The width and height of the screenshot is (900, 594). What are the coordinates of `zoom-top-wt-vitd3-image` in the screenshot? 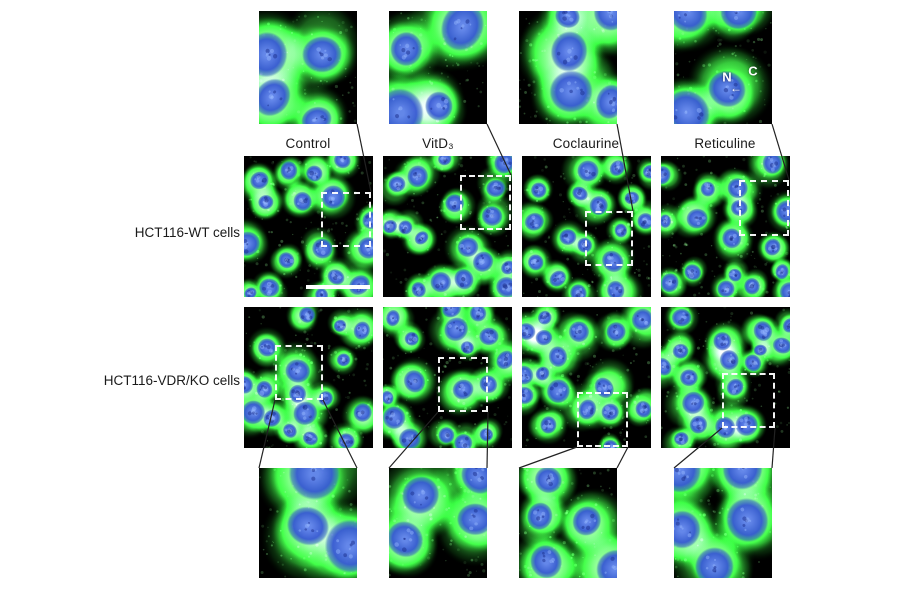 It's located at (438, 67).